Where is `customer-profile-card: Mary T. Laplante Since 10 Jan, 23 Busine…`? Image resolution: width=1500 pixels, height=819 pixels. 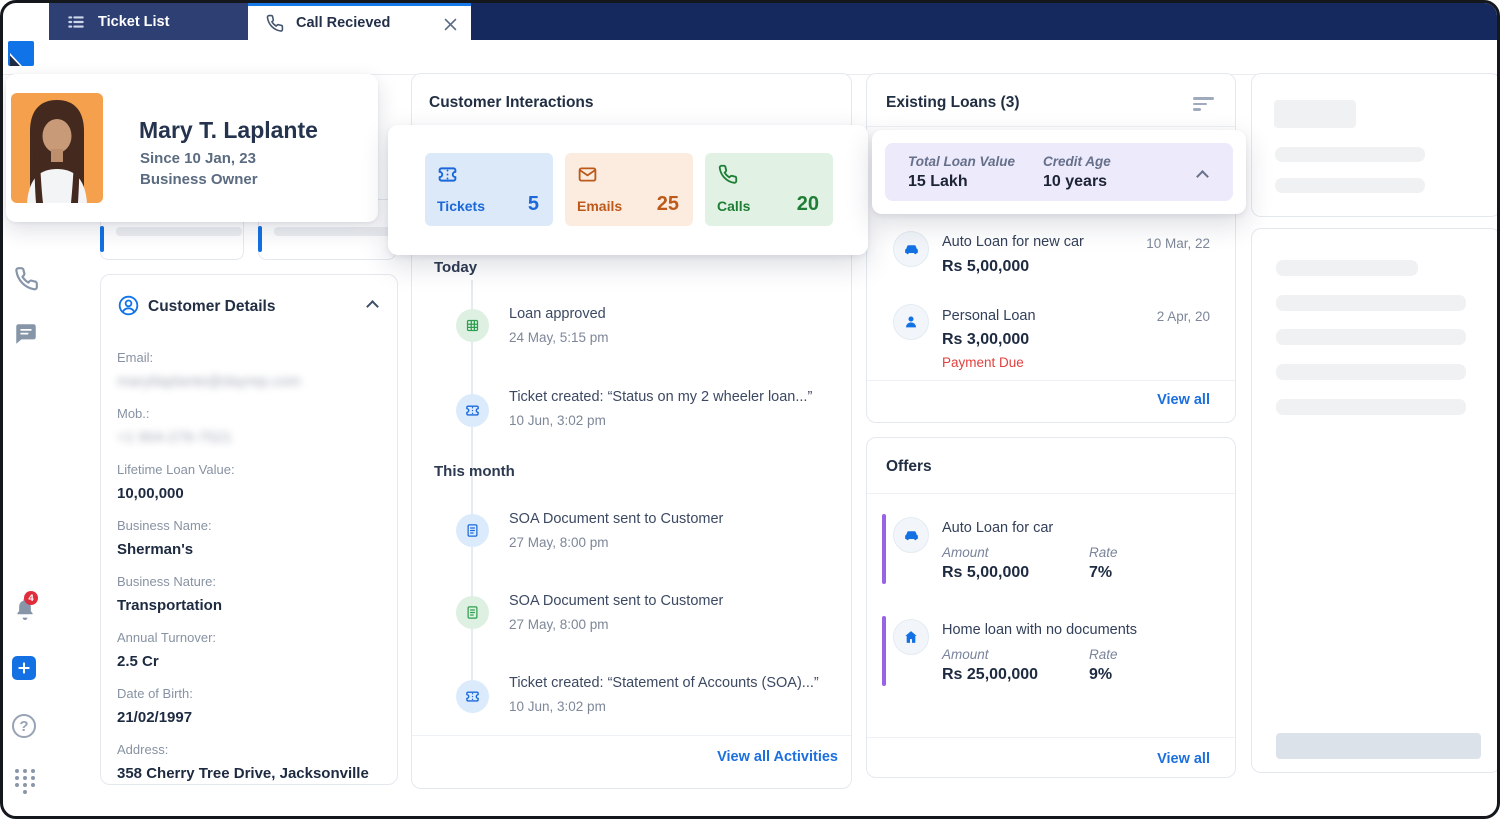 customer-profile-card: Mary T. Laplante Since 10 Jan, 23 Busine… is located at coordinates (192, 148).